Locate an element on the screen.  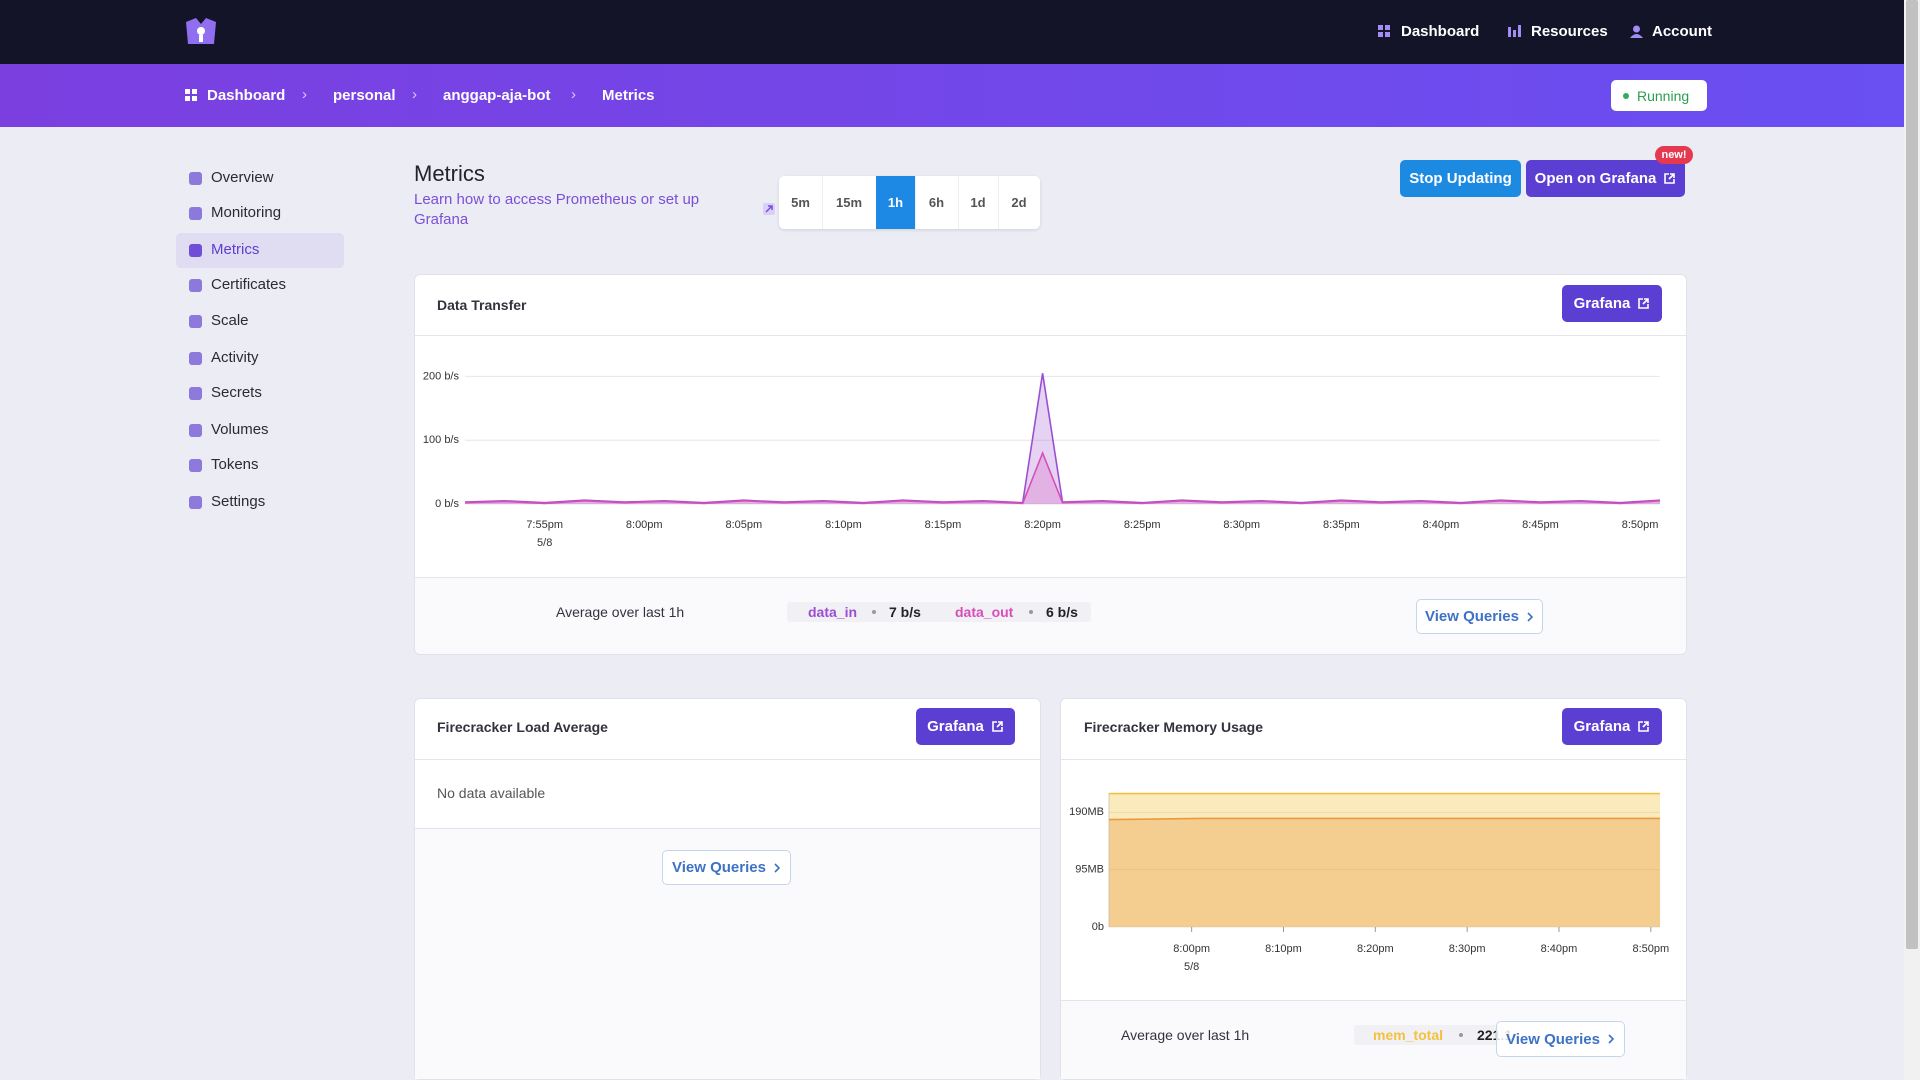
card-title: Firecracker Memory Usage is located at coordinates (1173, 727).